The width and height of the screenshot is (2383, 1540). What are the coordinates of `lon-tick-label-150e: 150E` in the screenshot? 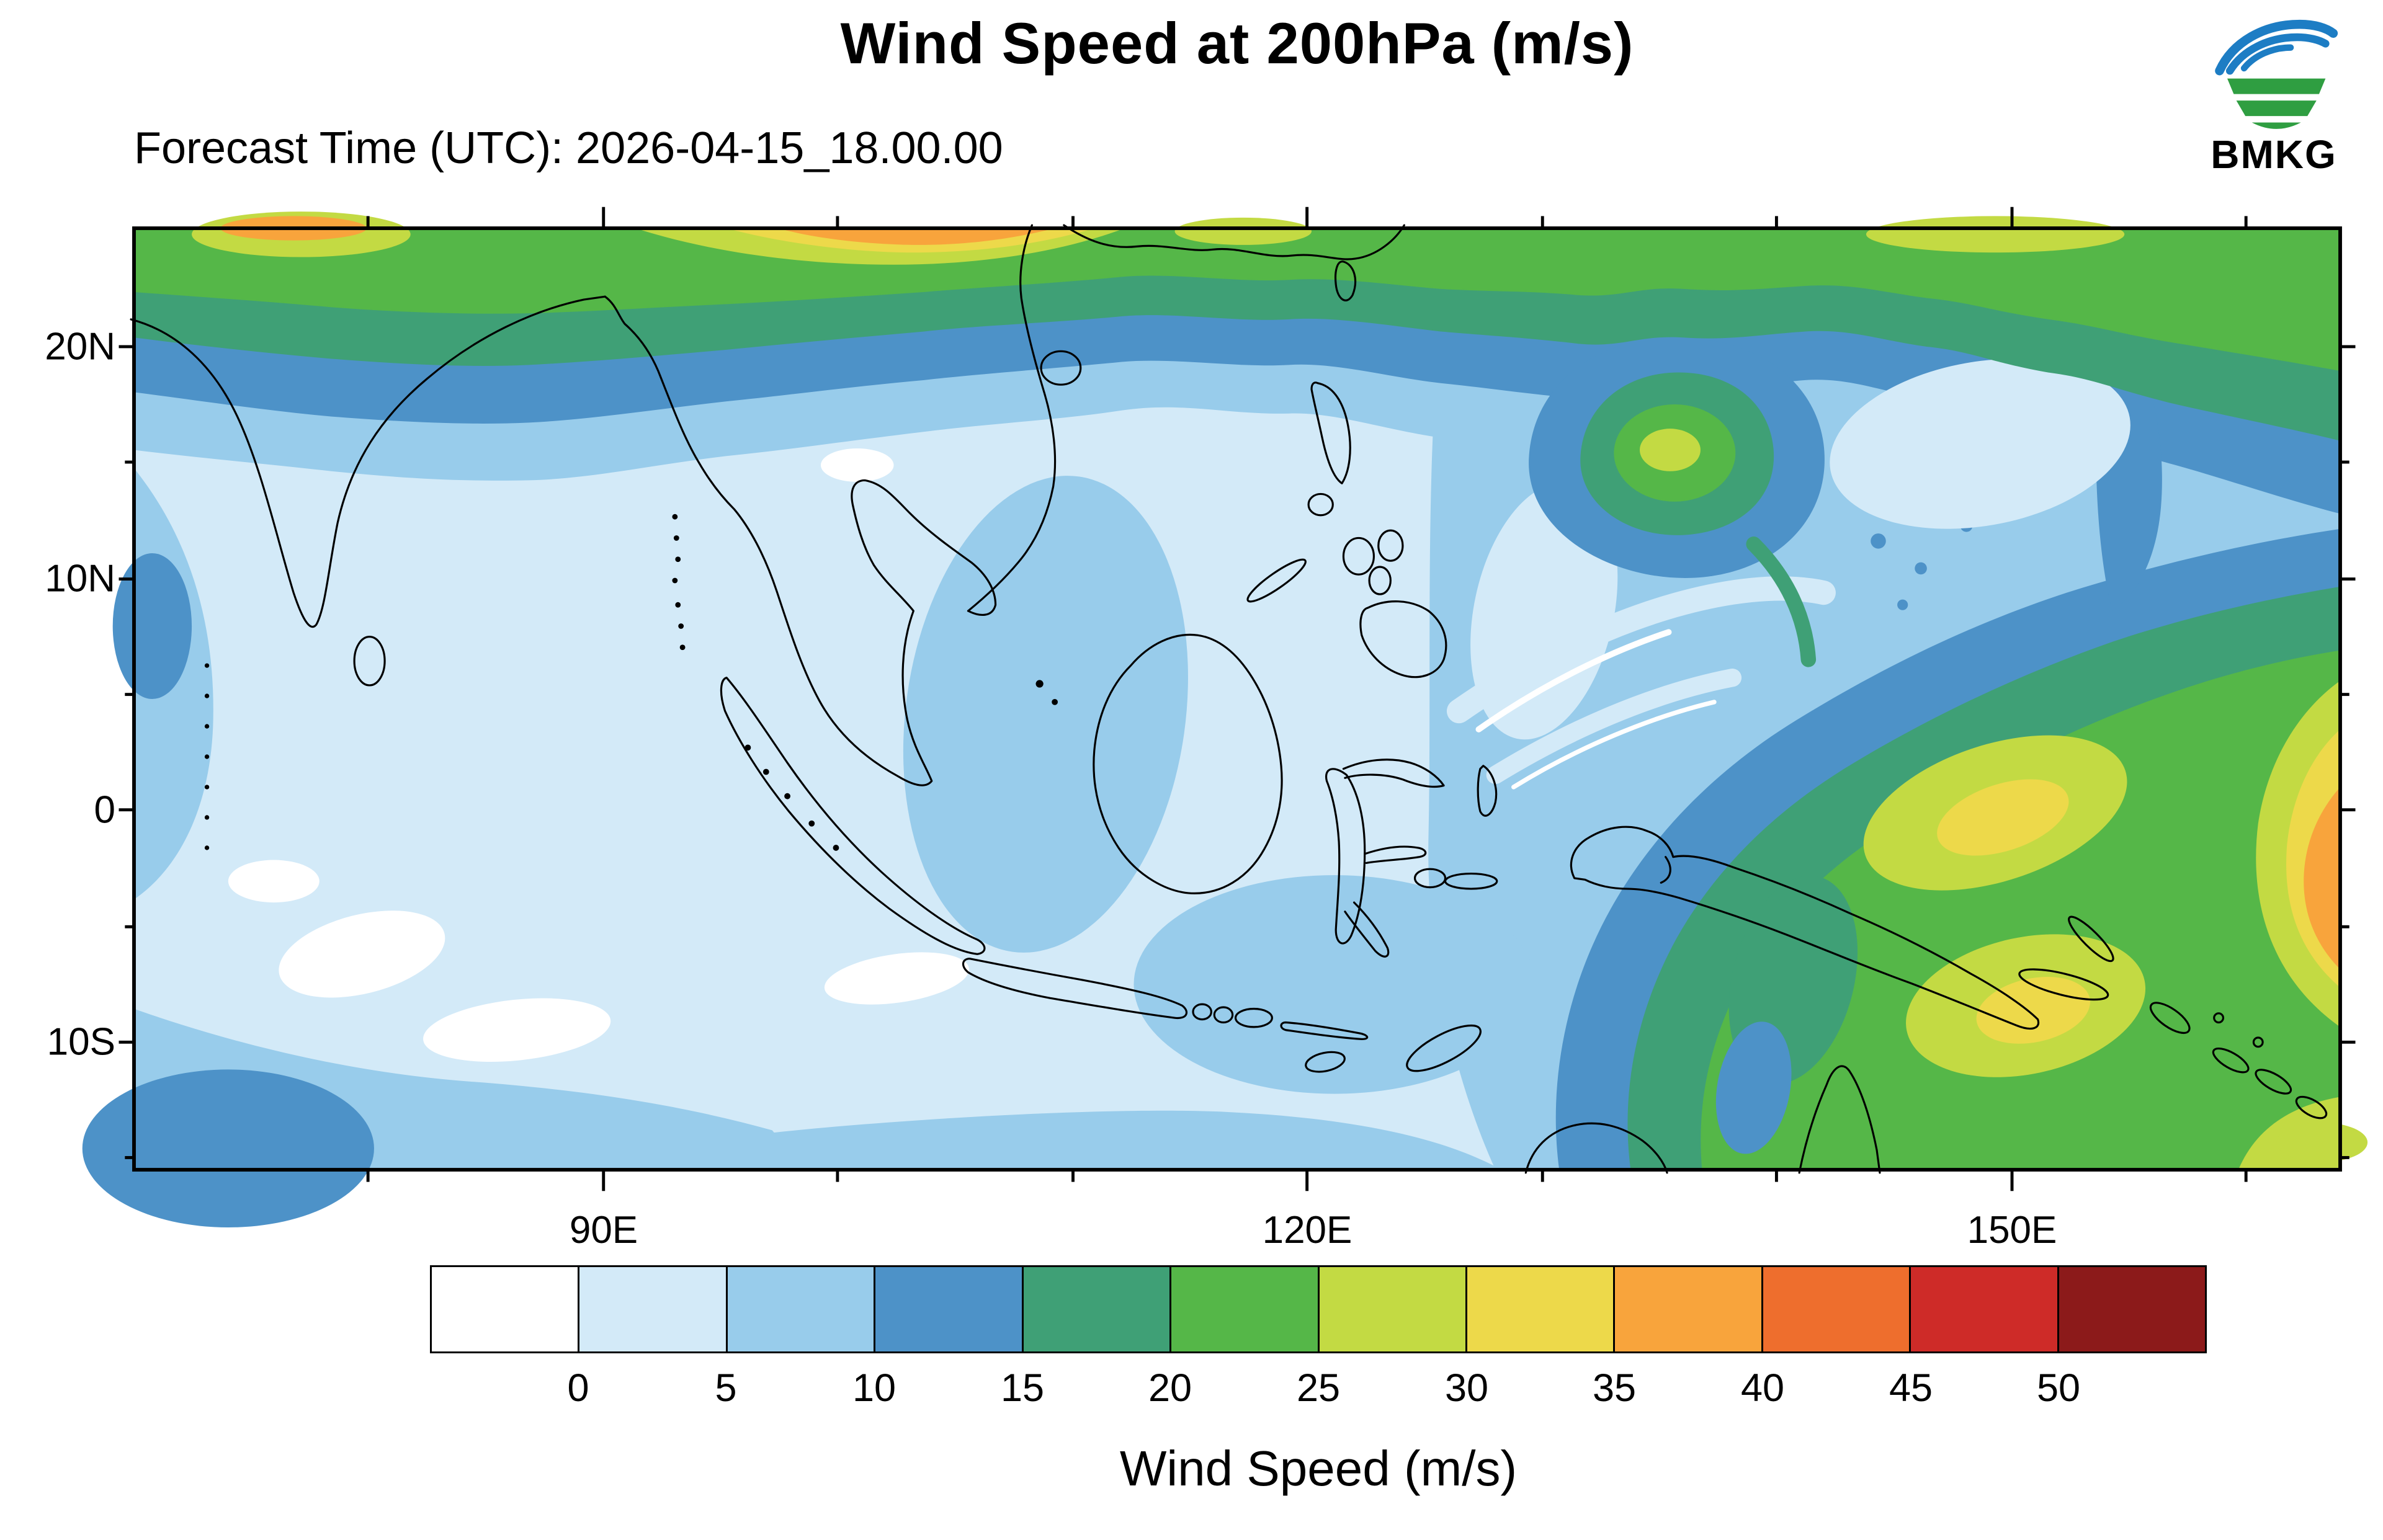 It's located at (2012, 1230).